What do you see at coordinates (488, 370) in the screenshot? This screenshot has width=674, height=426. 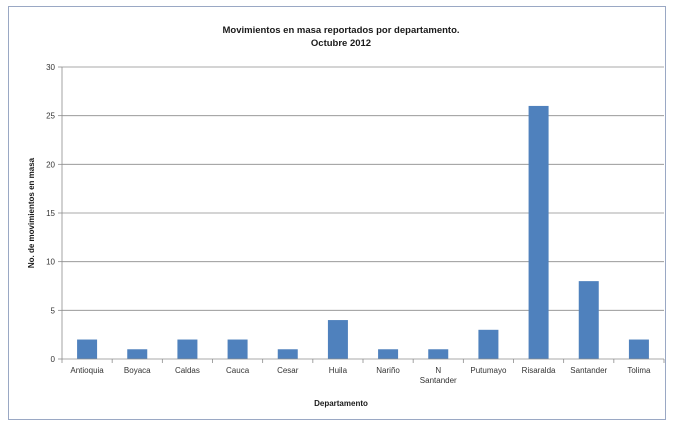 I see `x-tick-label: Putumayo` at bounding box center [488, 370].